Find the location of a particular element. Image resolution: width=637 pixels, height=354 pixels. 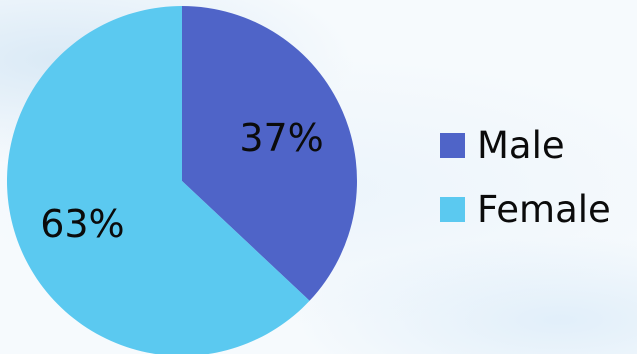

legend-item-male: Male is located at coordinates (525, 145).